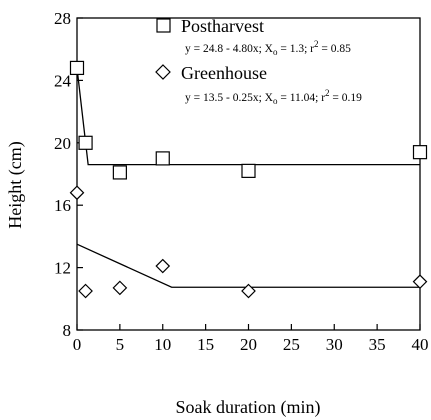 This screenshot has height=420, width=431. Describe the element at coordinates (248, 407) in the screenshot. I see `x-axis-label: Soak duration (min)` at that location.